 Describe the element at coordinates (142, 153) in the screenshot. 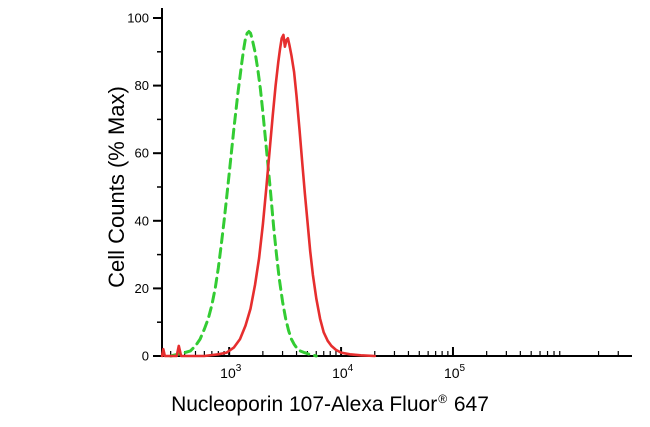

I see `y-tick-label: 60` at that location.